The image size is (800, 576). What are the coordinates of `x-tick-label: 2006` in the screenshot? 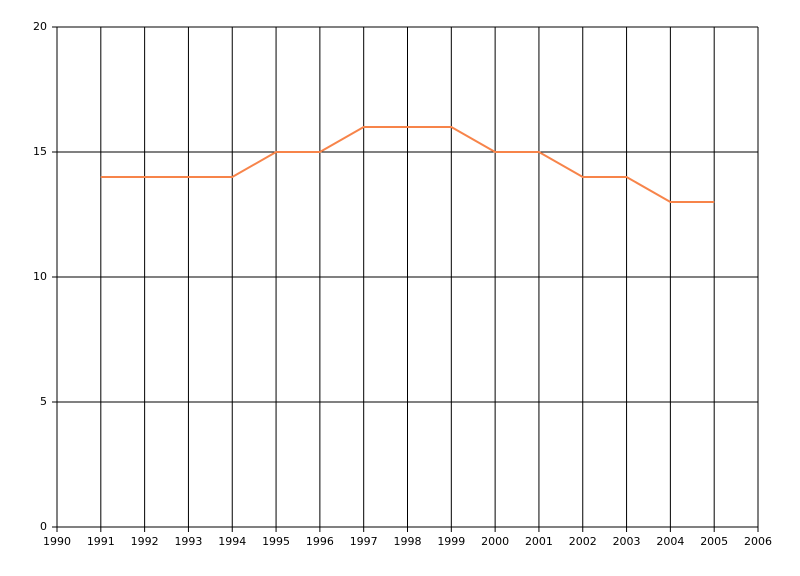 It's located at (758, 541).